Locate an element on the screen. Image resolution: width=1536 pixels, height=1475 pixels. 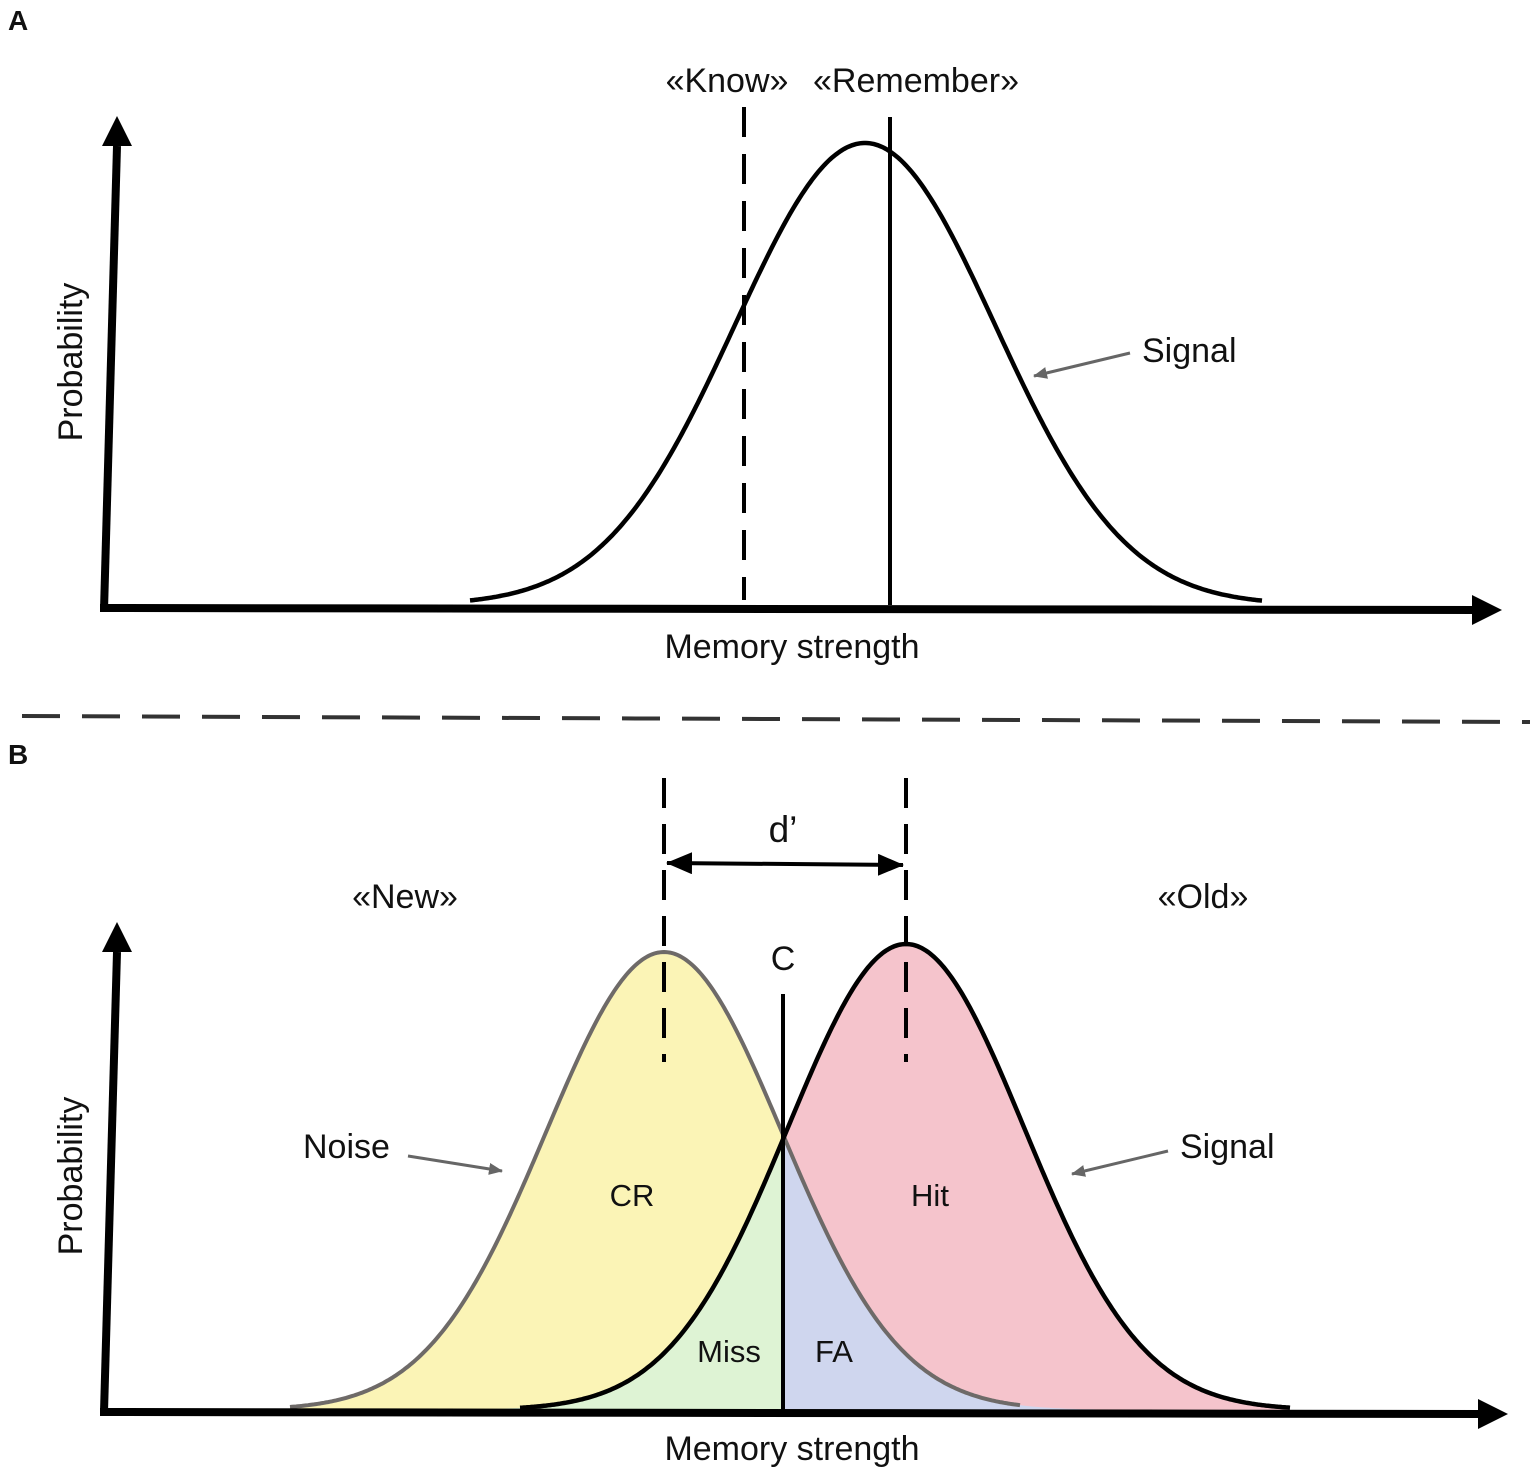
fa-label: FA is located at coordinates (834, 1351).